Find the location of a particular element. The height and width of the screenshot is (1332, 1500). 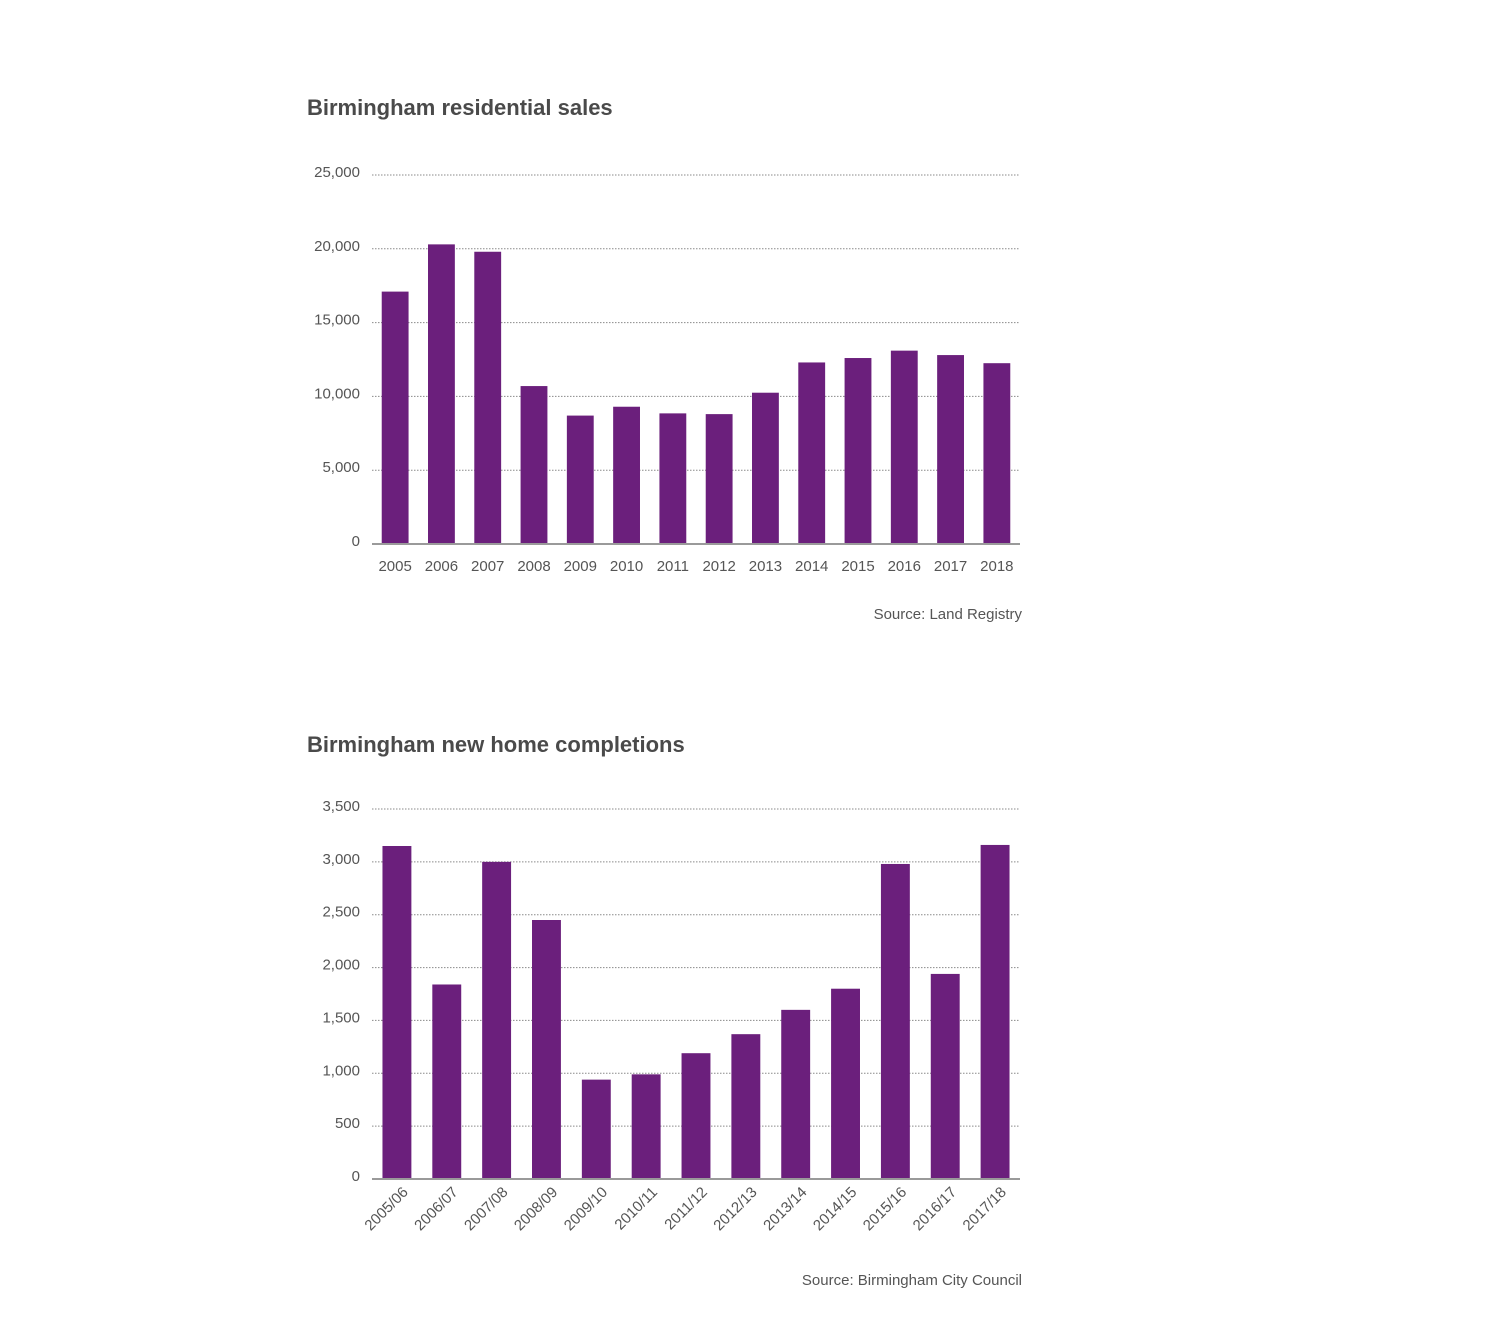

x-tick-label: 2007/08 is located at coordinates (486, 1209).